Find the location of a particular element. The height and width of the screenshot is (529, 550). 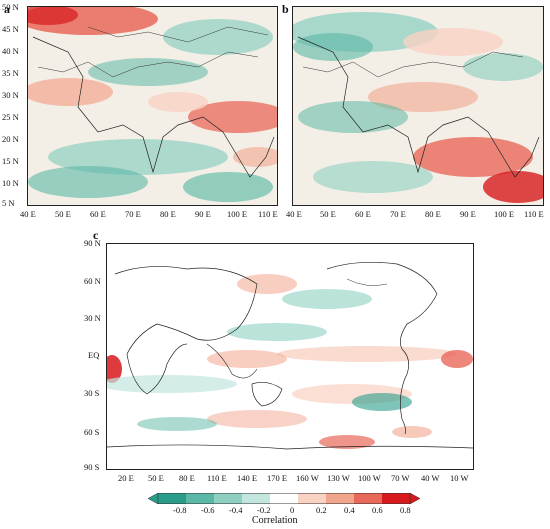

panel-a-lon-tick: 110 E is located at coordinates (268, 214).